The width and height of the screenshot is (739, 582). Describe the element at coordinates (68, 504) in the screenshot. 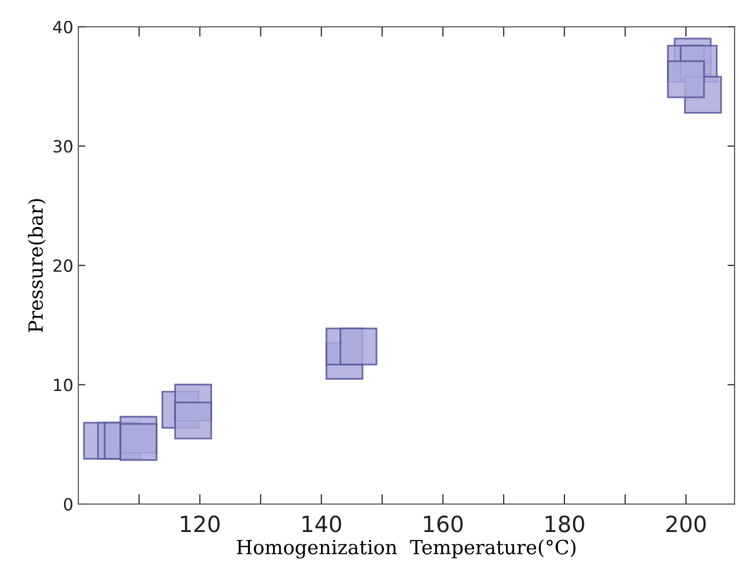

I see `y-tick-label: 0` at that location.